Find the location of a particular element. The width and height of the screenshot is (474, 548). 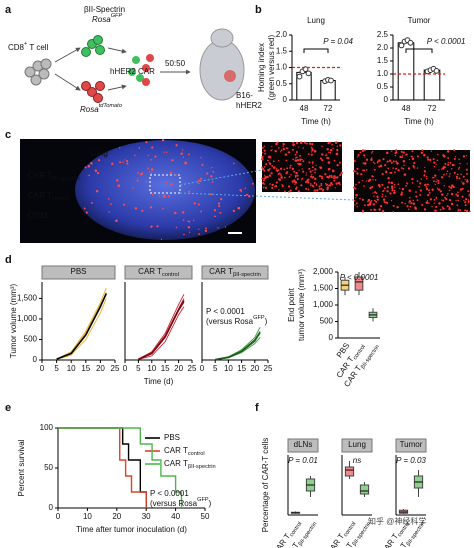

text-part: GFP is located at coordinates (259, 318).